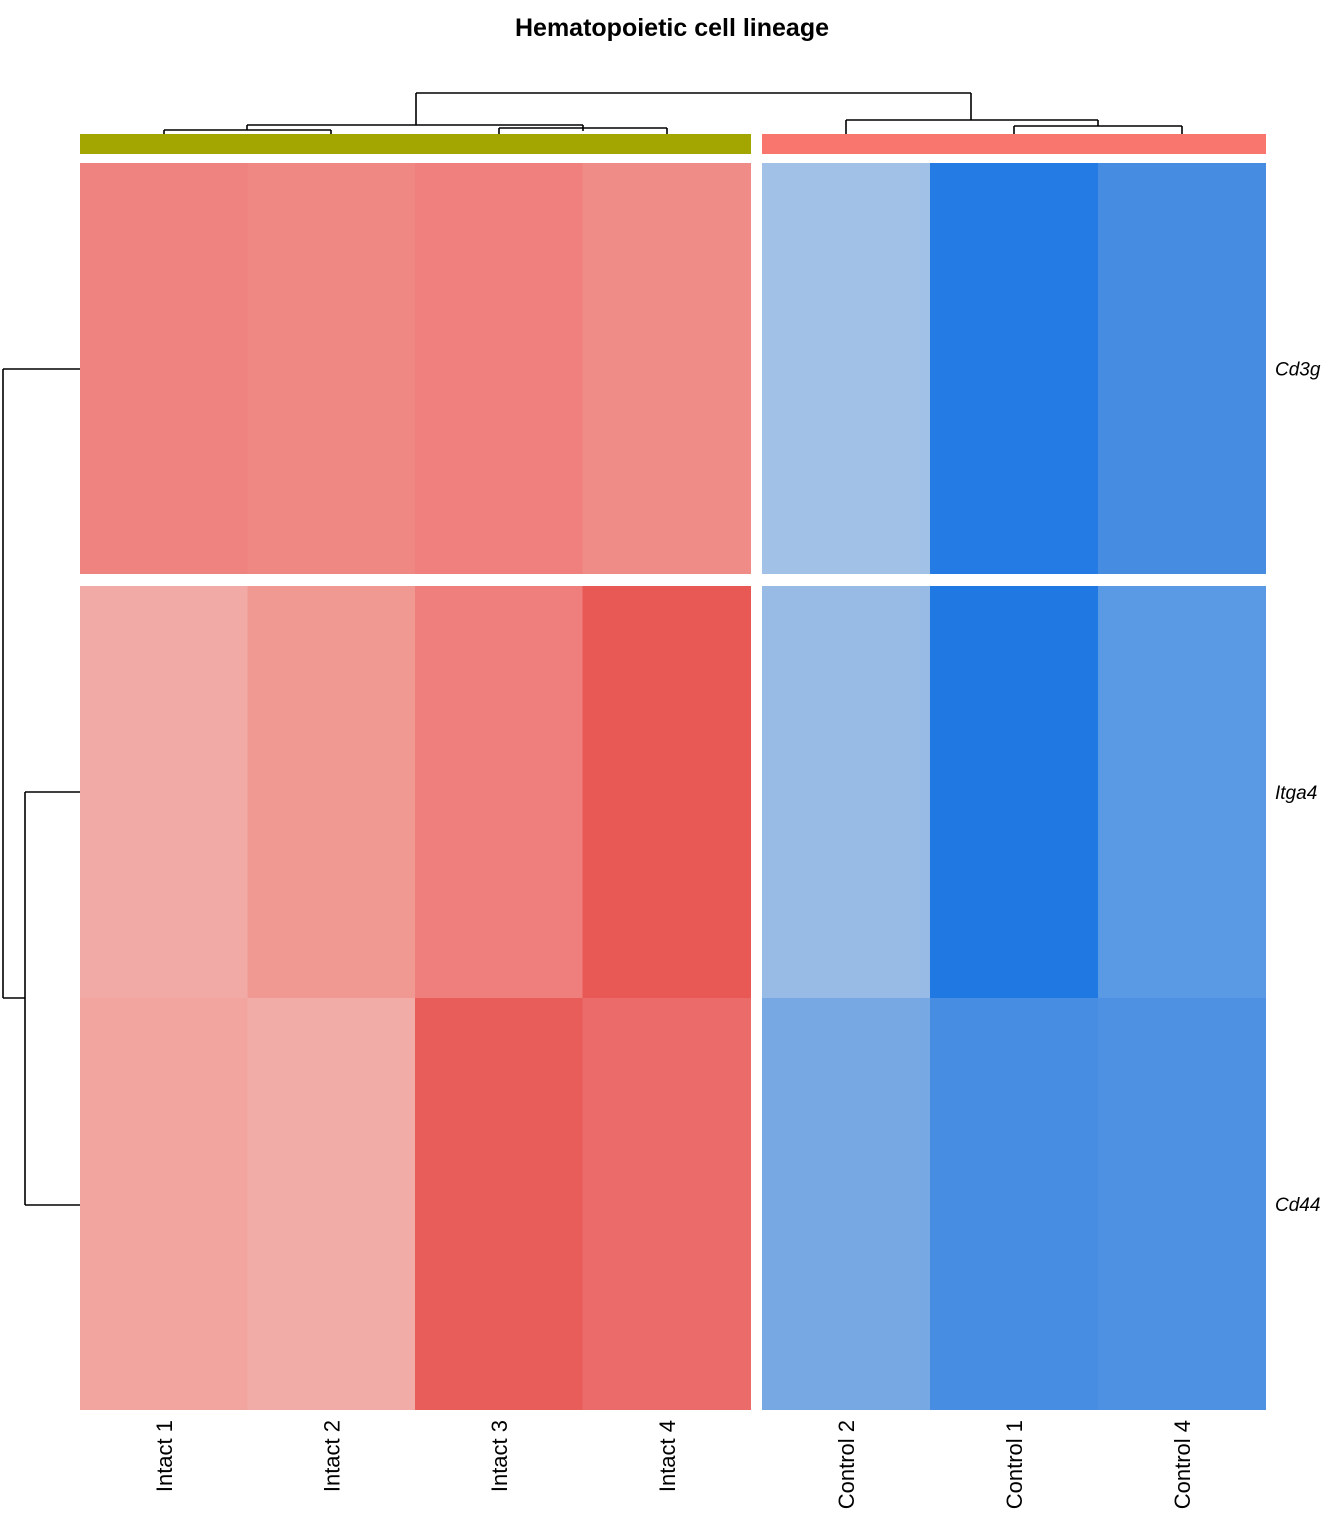 The image size is (1344, 1536). Describe the element at coordinates (846, 1464) in the screenshot. I see `column-label: Control 2` at that location.